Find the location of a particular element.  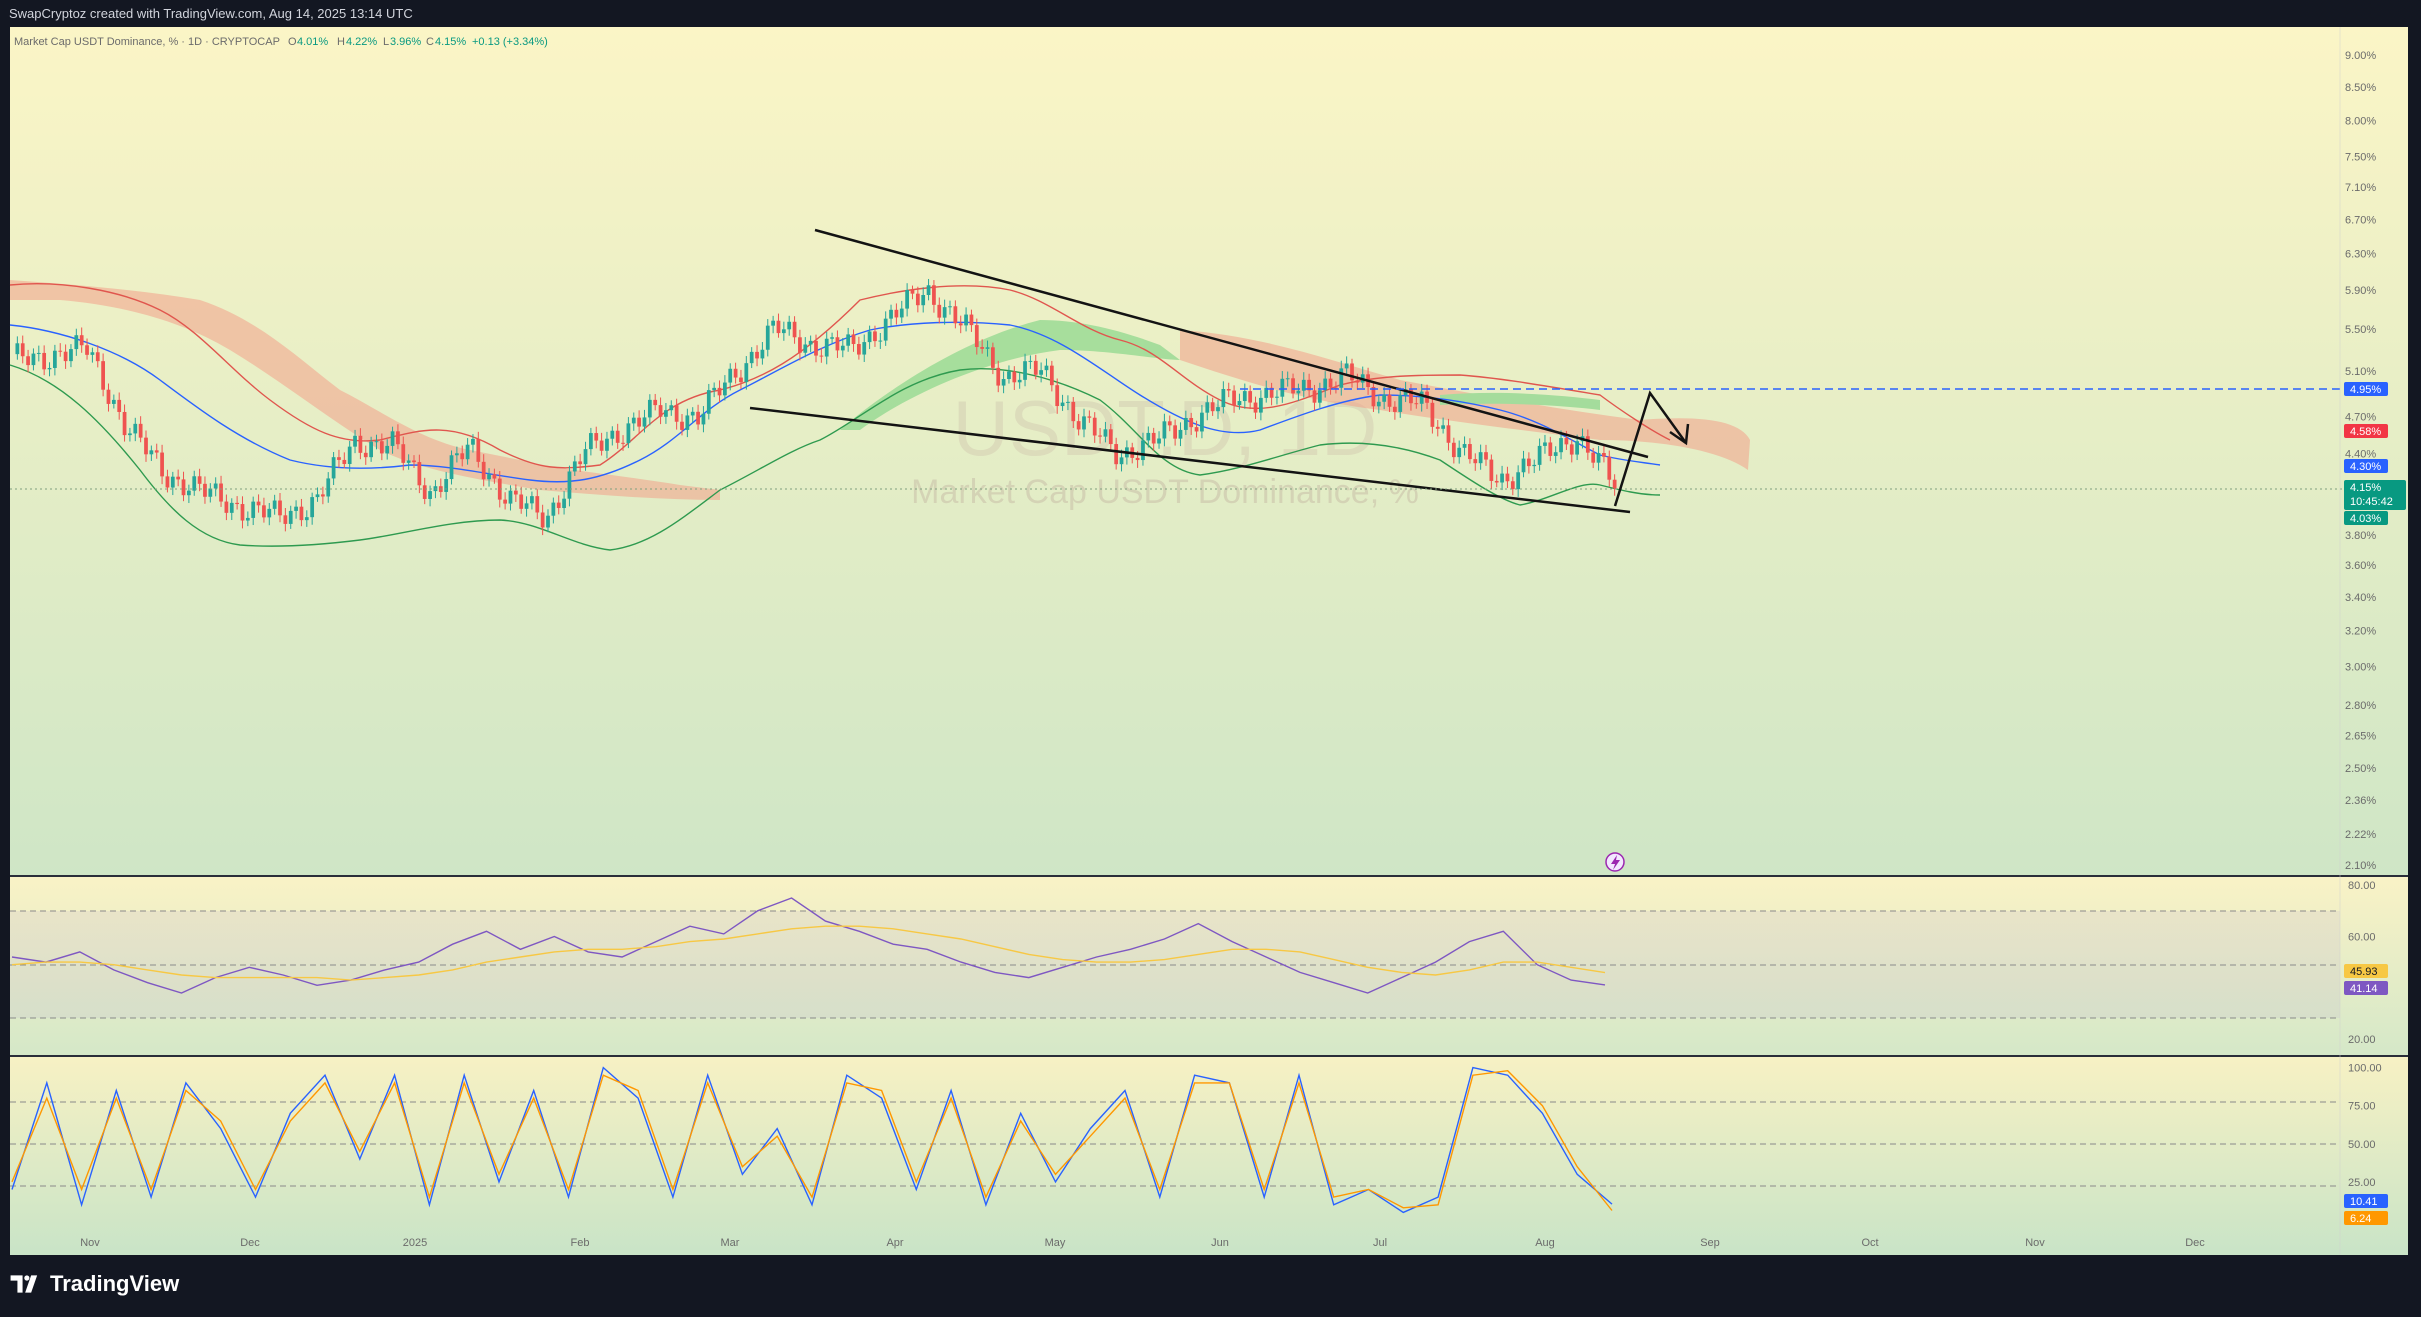

legend-c-value: 4.15% is located at coordinates (450, 42).